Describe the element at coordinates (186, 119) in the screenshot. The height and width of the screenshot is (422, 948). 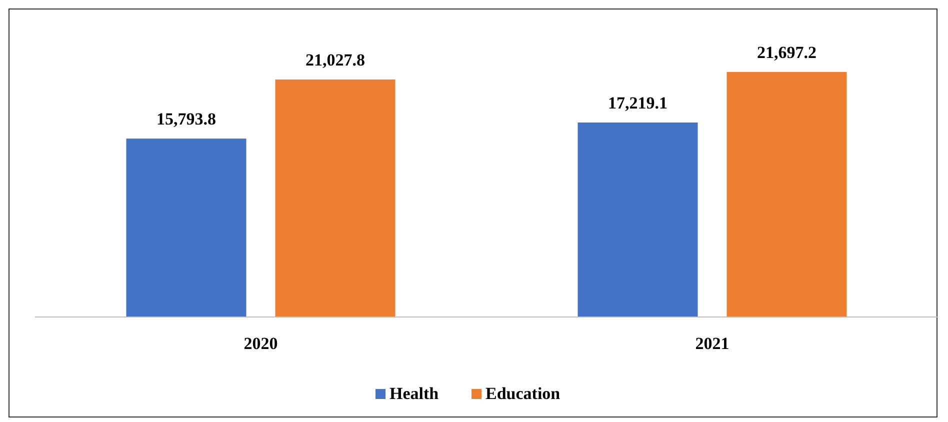
I see `data-label: 15,793.8` at that location.